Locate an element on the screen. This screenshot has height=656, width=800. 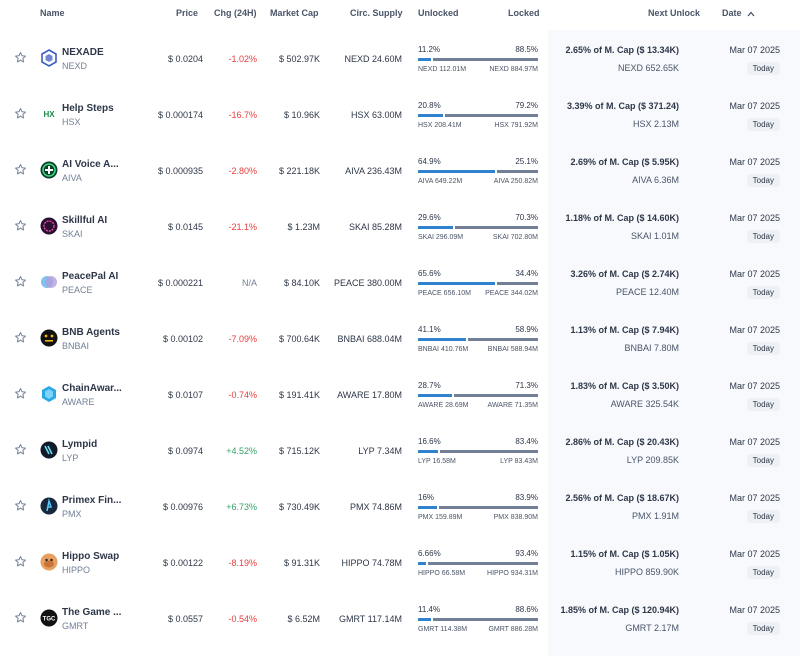
locked-percent: 25.1% is located at coordinates (526, 161).